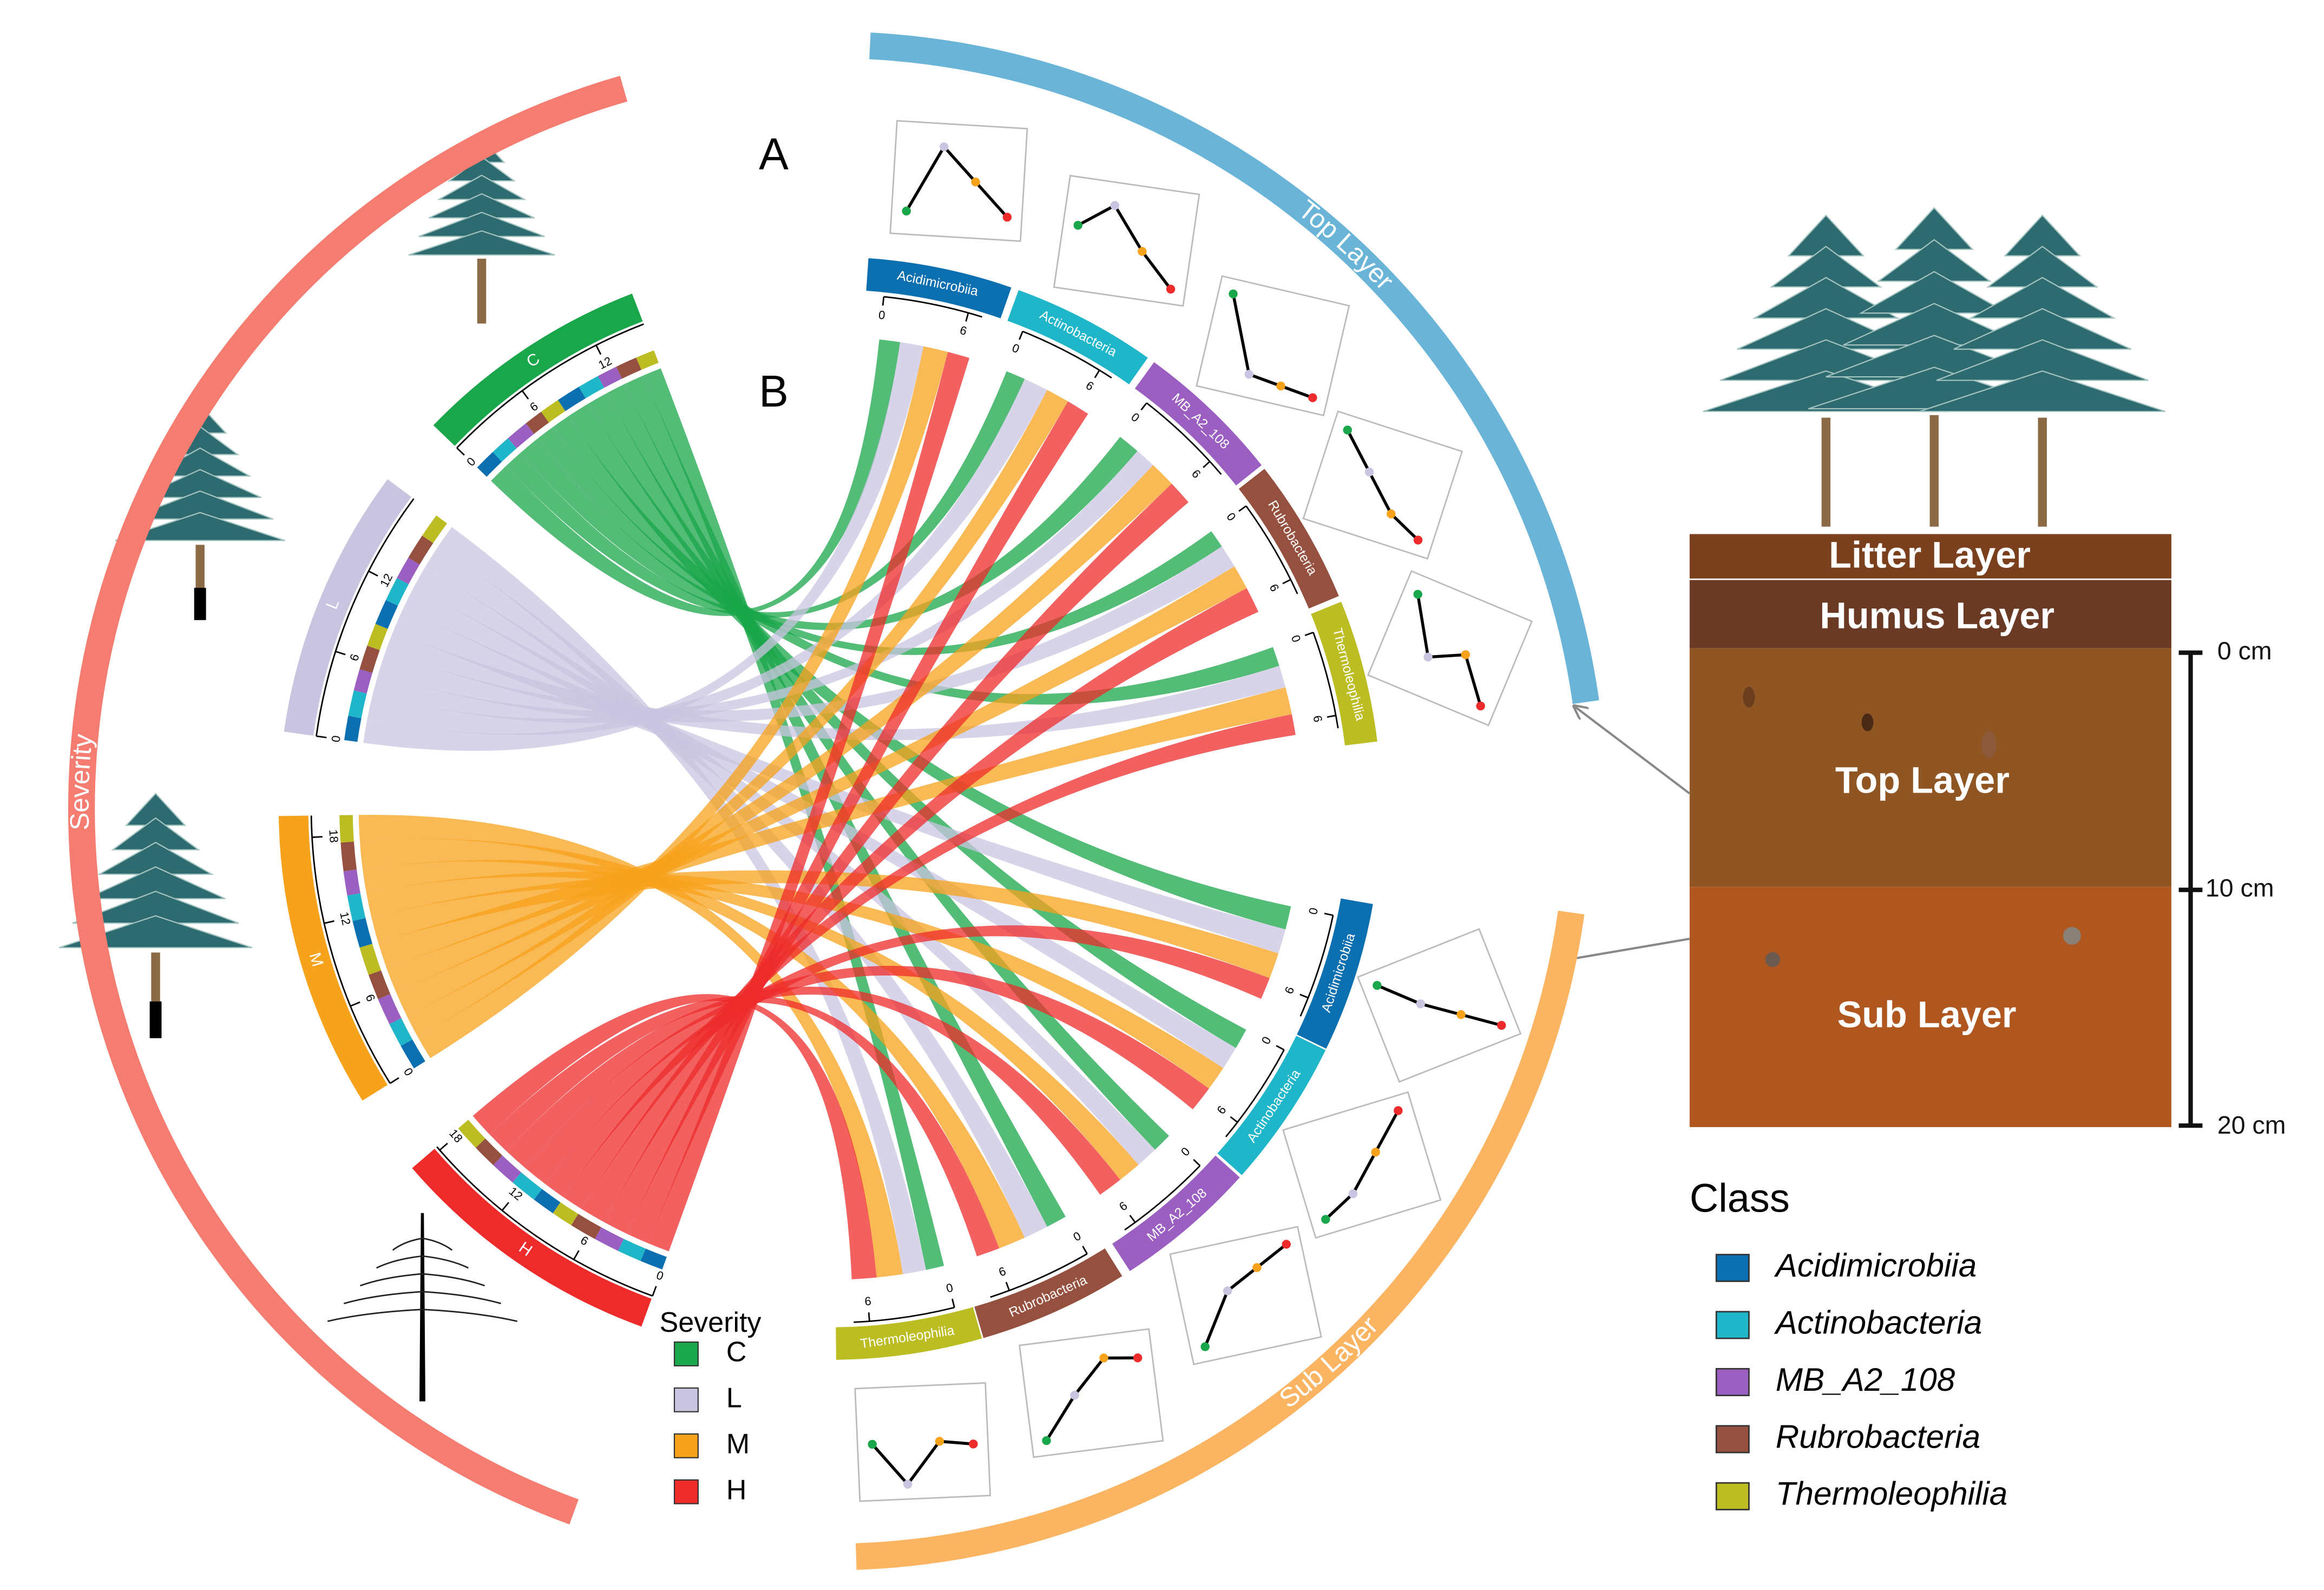 The height and width of the screenshot is (1590, 2324). What do you see at coordinates (422, 1307) in the screenshot?
I see `bare-trunk` at bounding box center [422, 1307].